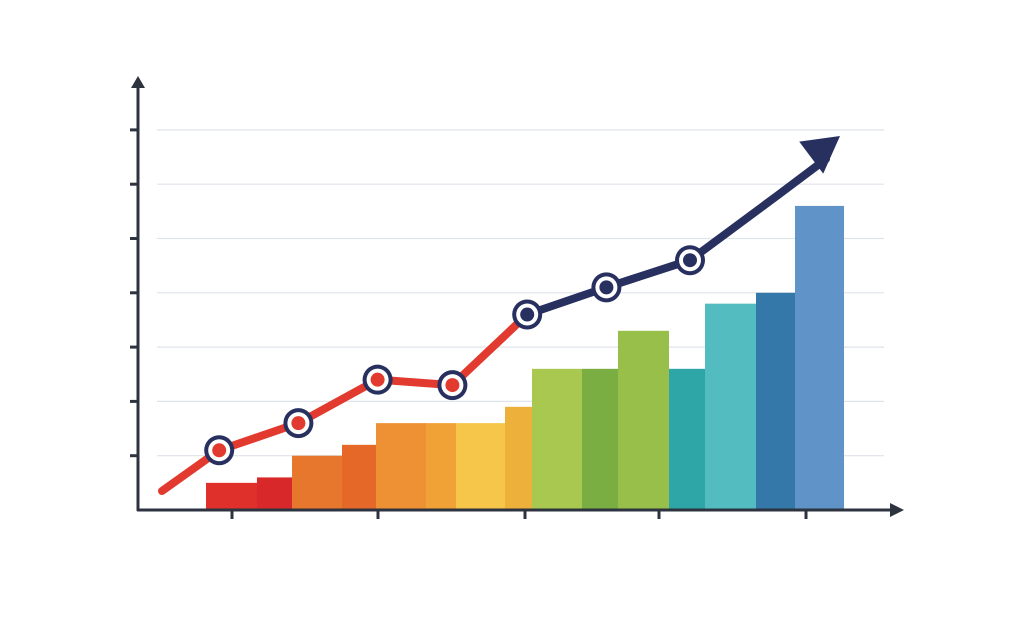  Describe the element at coordinates (897, 510) in the screenshot. I see `x-axis-arrow` at that location.